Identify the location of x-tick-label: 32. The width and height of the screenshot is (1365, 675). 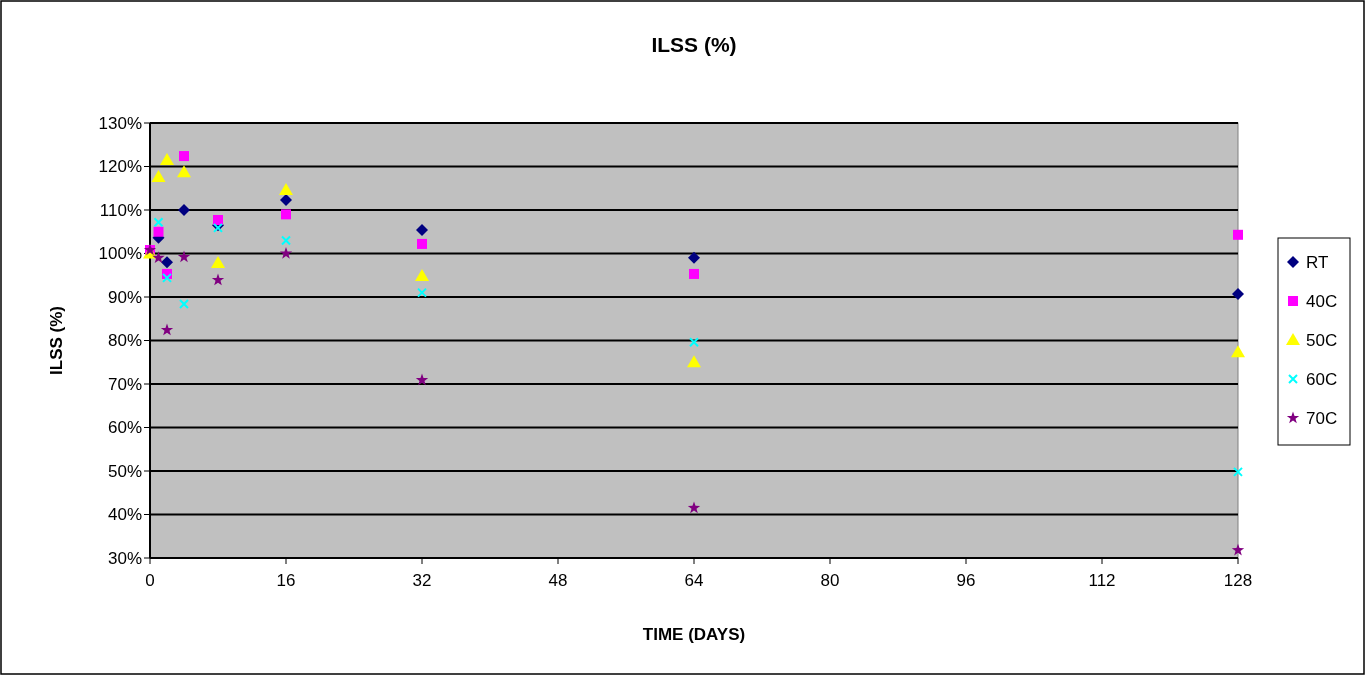
(422, 580).